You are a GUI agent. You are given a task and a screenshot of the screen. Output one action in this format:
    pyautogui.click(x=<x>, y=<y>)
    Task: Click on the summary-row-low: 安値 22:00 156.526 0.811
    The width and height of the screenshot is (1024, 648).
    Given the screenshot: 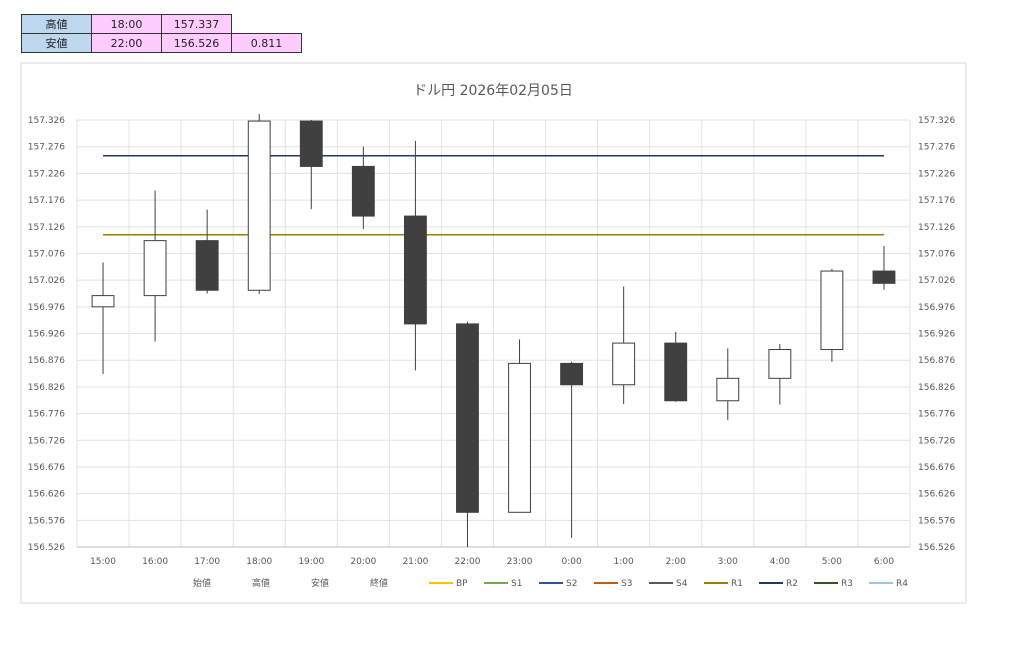 What is the action you would take?
    pyautogui.click(x=161, y=43)
    